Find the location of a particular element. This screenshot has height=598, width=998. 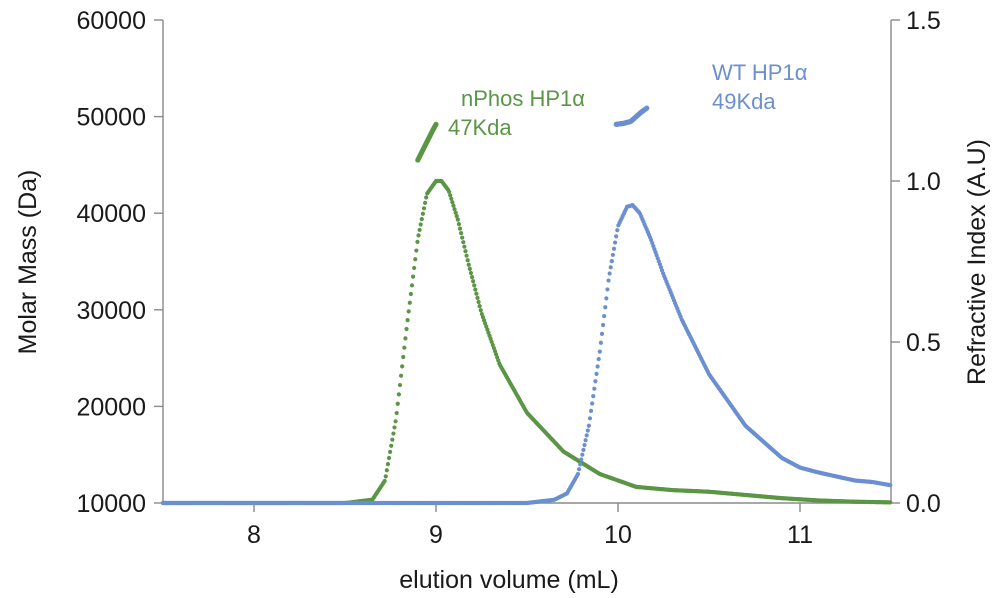

right-y-axis-ticks: 0.0 0.5 1.0 1.5 is located at coordinates (916, 262).